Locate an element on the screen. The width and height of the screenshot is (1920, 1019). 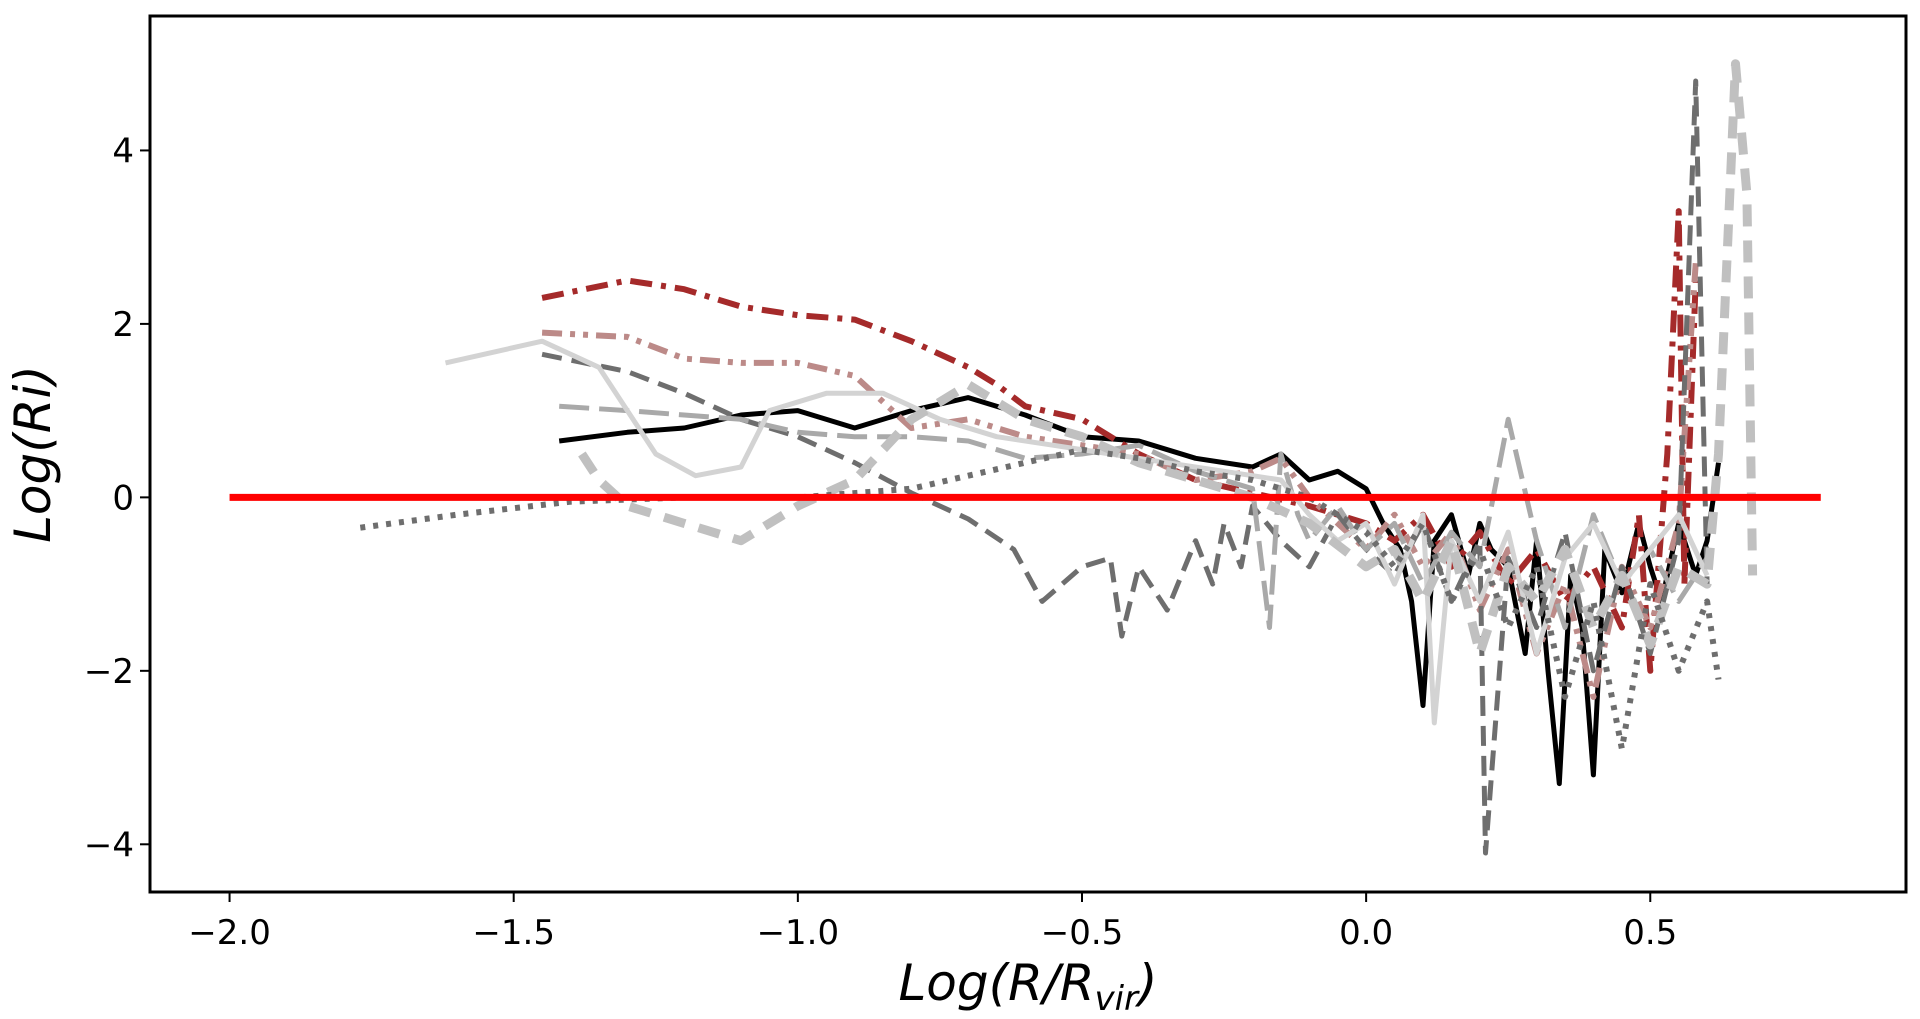
y-axis-ticks: −4 −2 0 2 4 is located at coordinates (117, 498).